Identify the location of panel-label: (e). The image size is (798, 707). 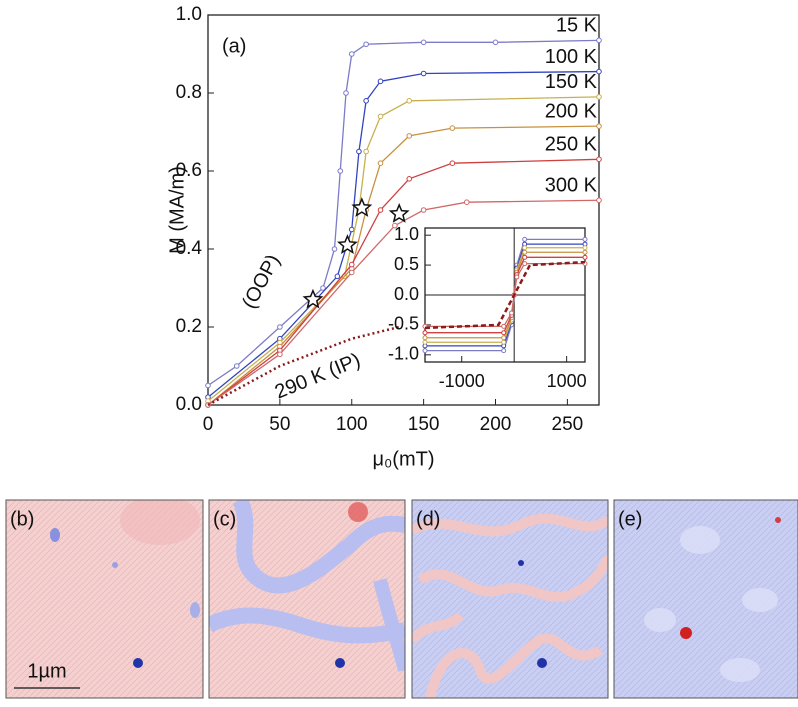
(630, 519).